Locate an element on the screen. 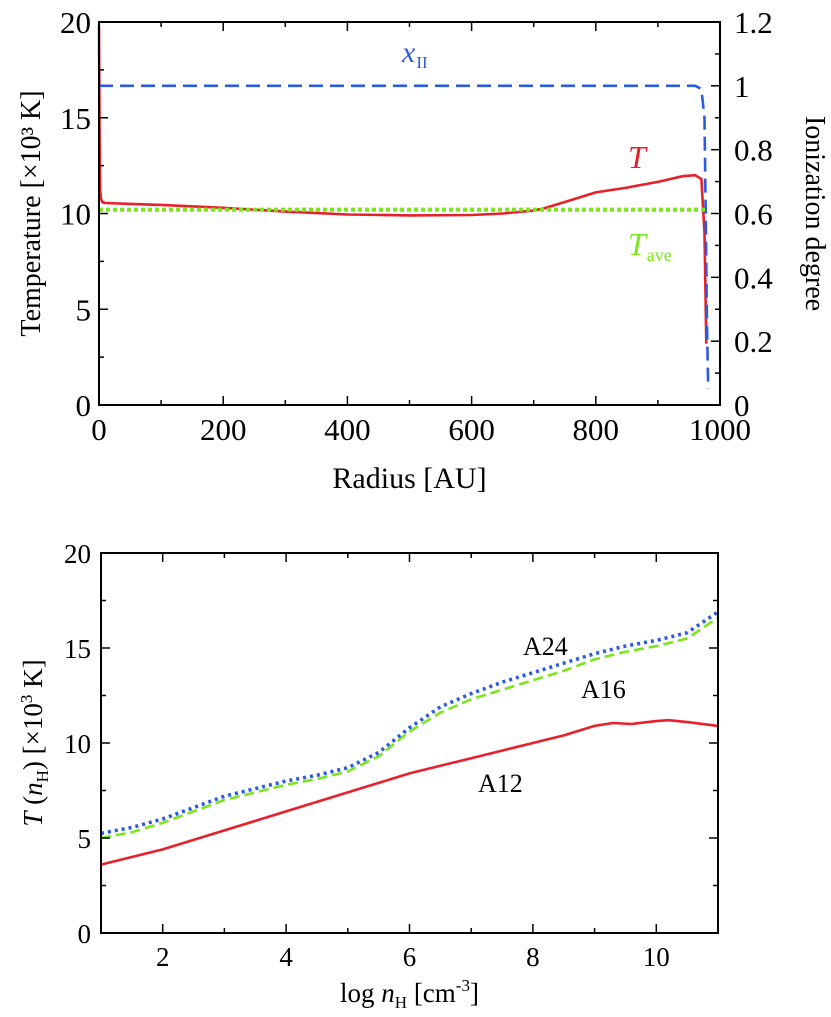  y-right-tick-label: 1.2 is located at coordinates (753, 22).